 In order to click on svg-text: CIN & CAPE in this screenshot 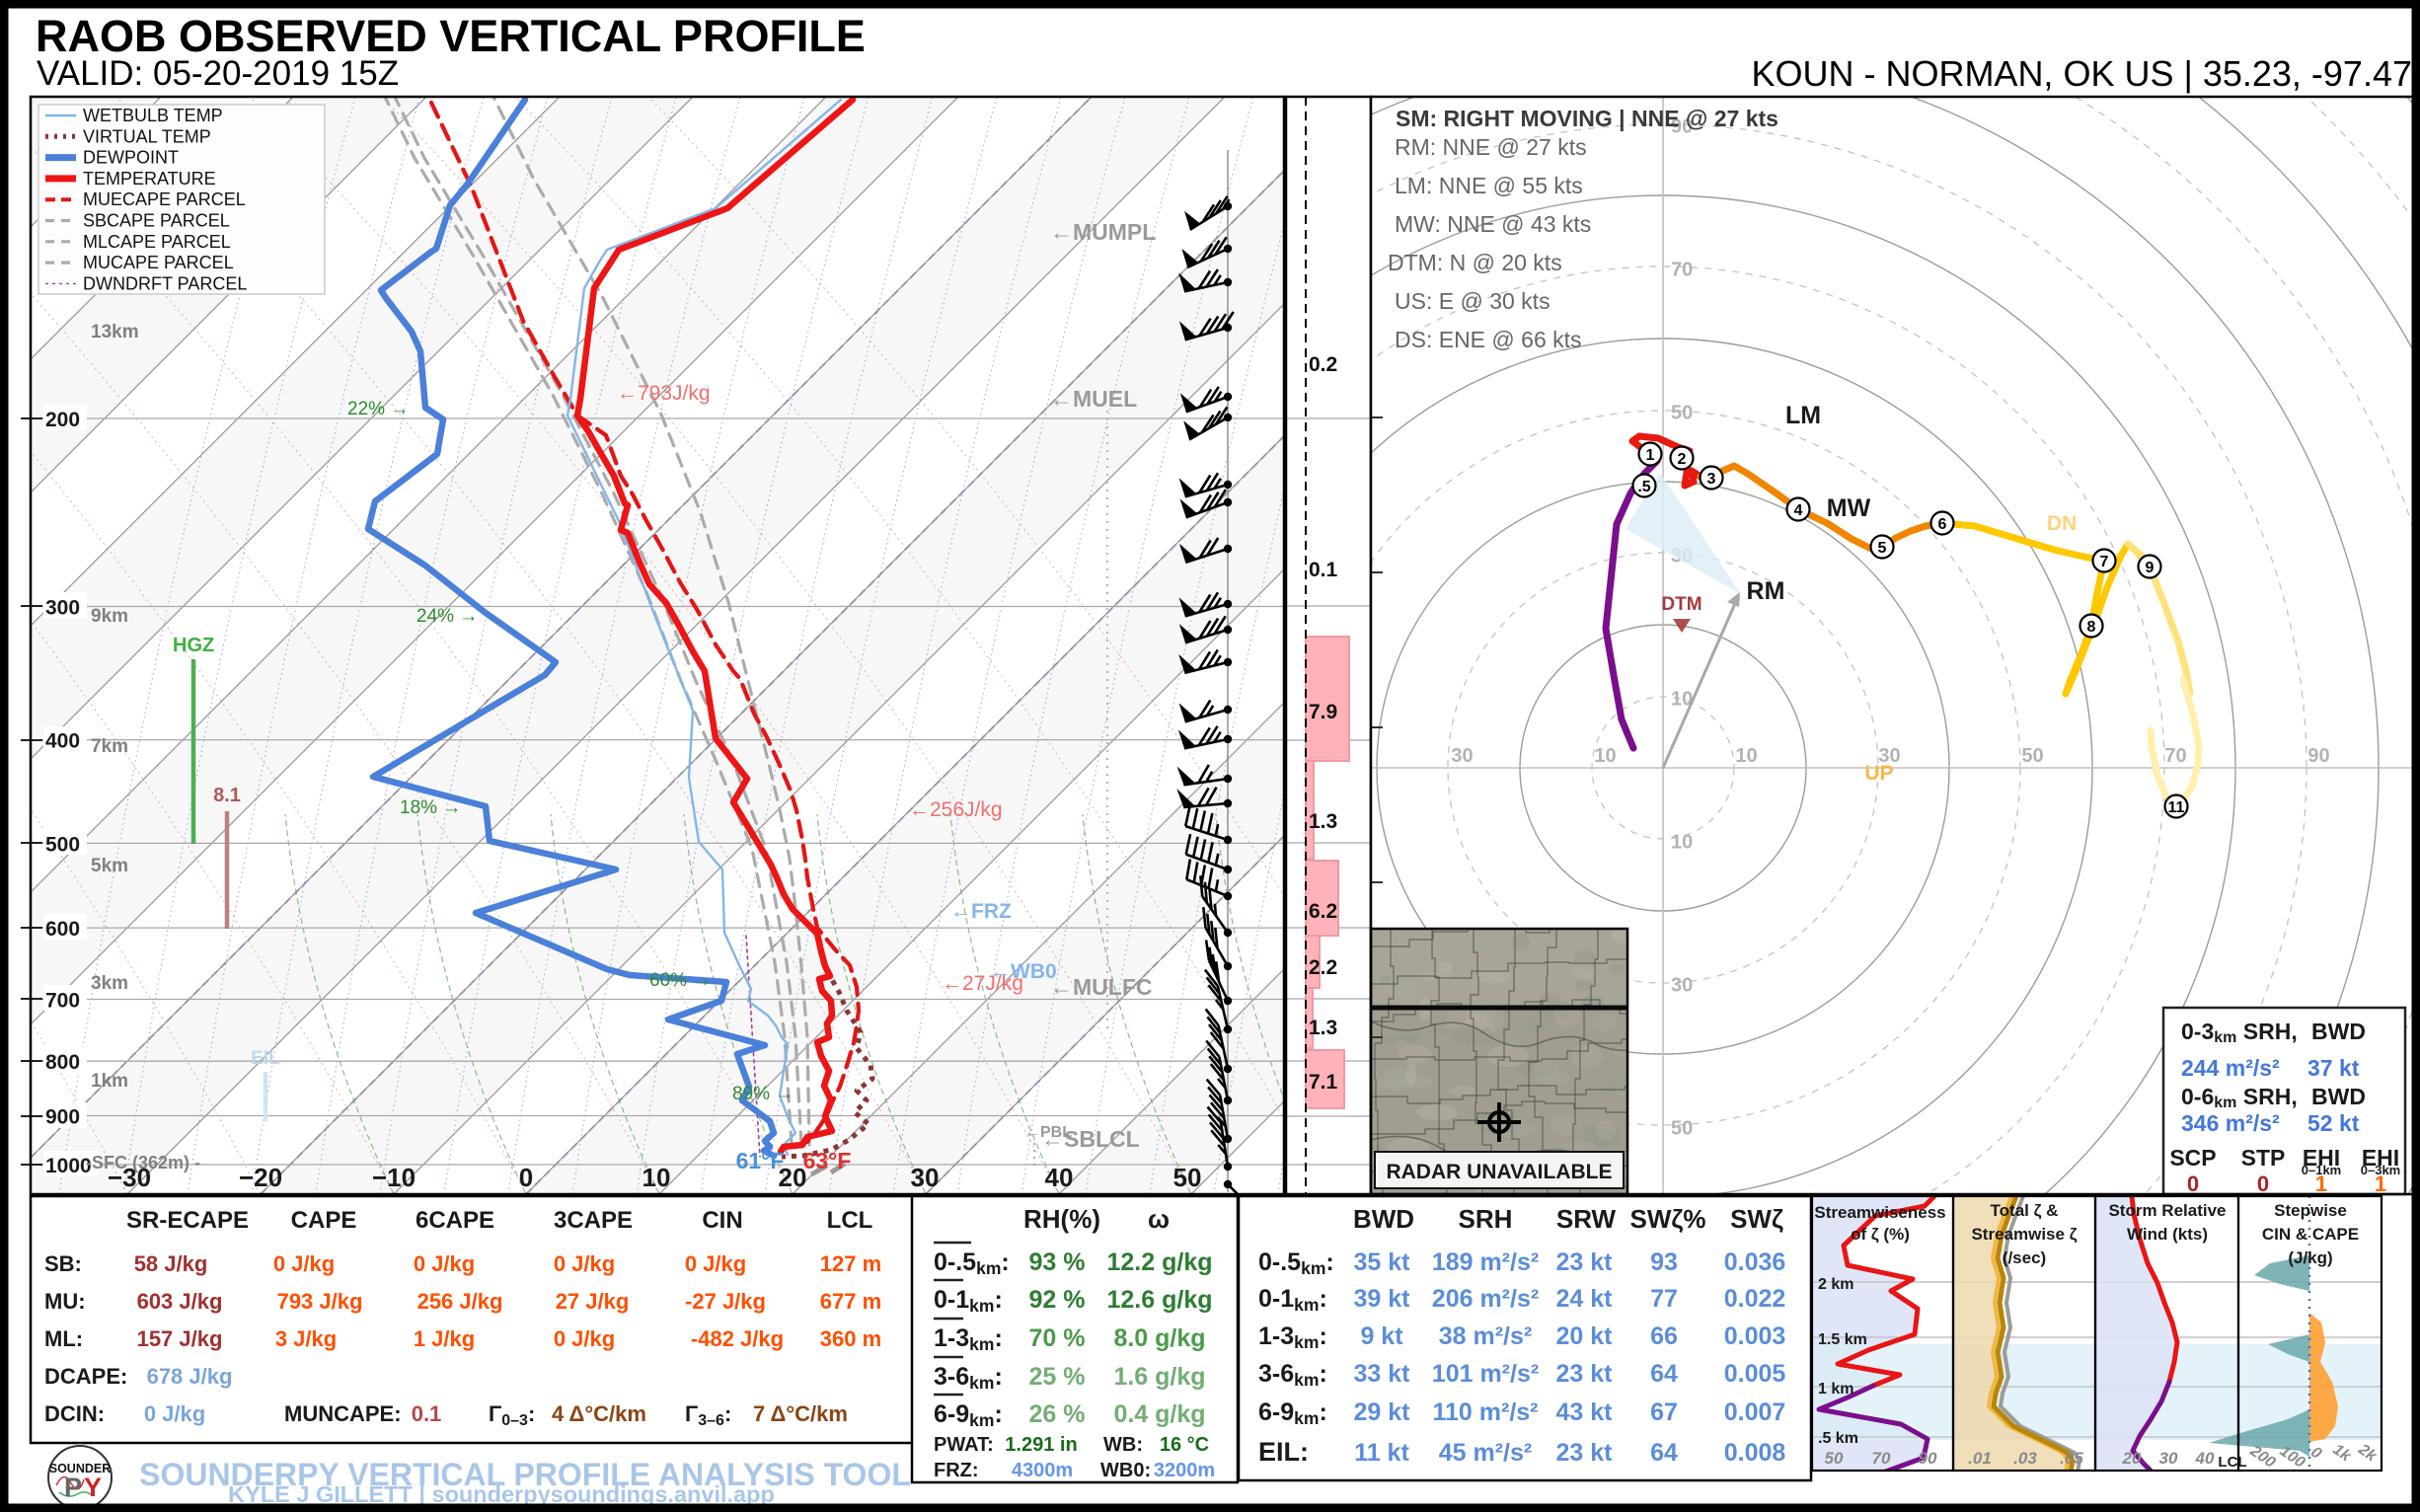, I will do `click(2310, 1234)`.